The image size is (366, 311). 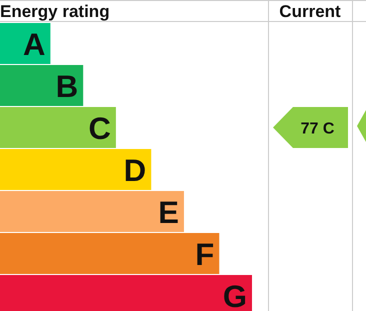 What do you see at coordinates (67, 86) in the screenshot?
I see `y-tick-label: B` at bounding box center [67, 86].